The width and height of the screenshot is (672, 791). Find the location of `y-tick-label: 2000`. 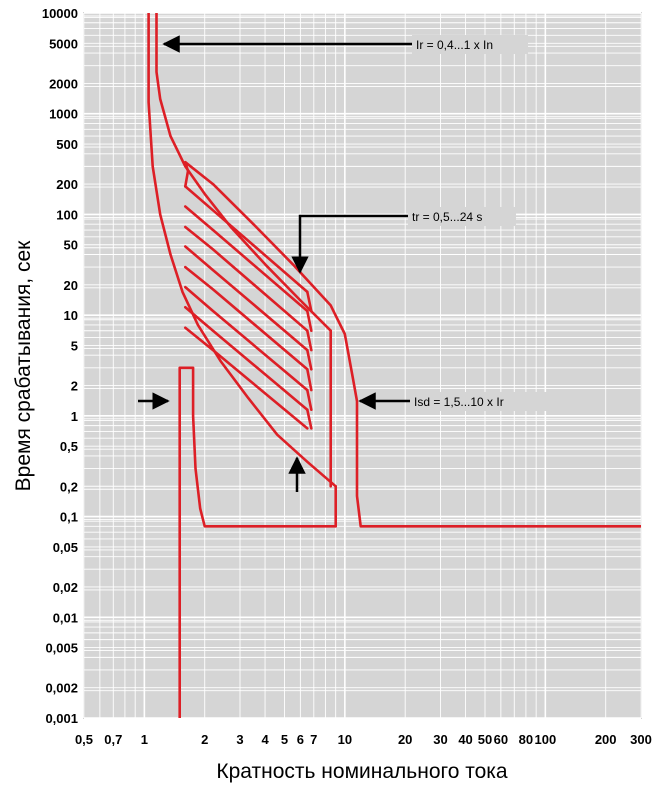

y-tick-label: 2000 is located at coordinates (63, 83).